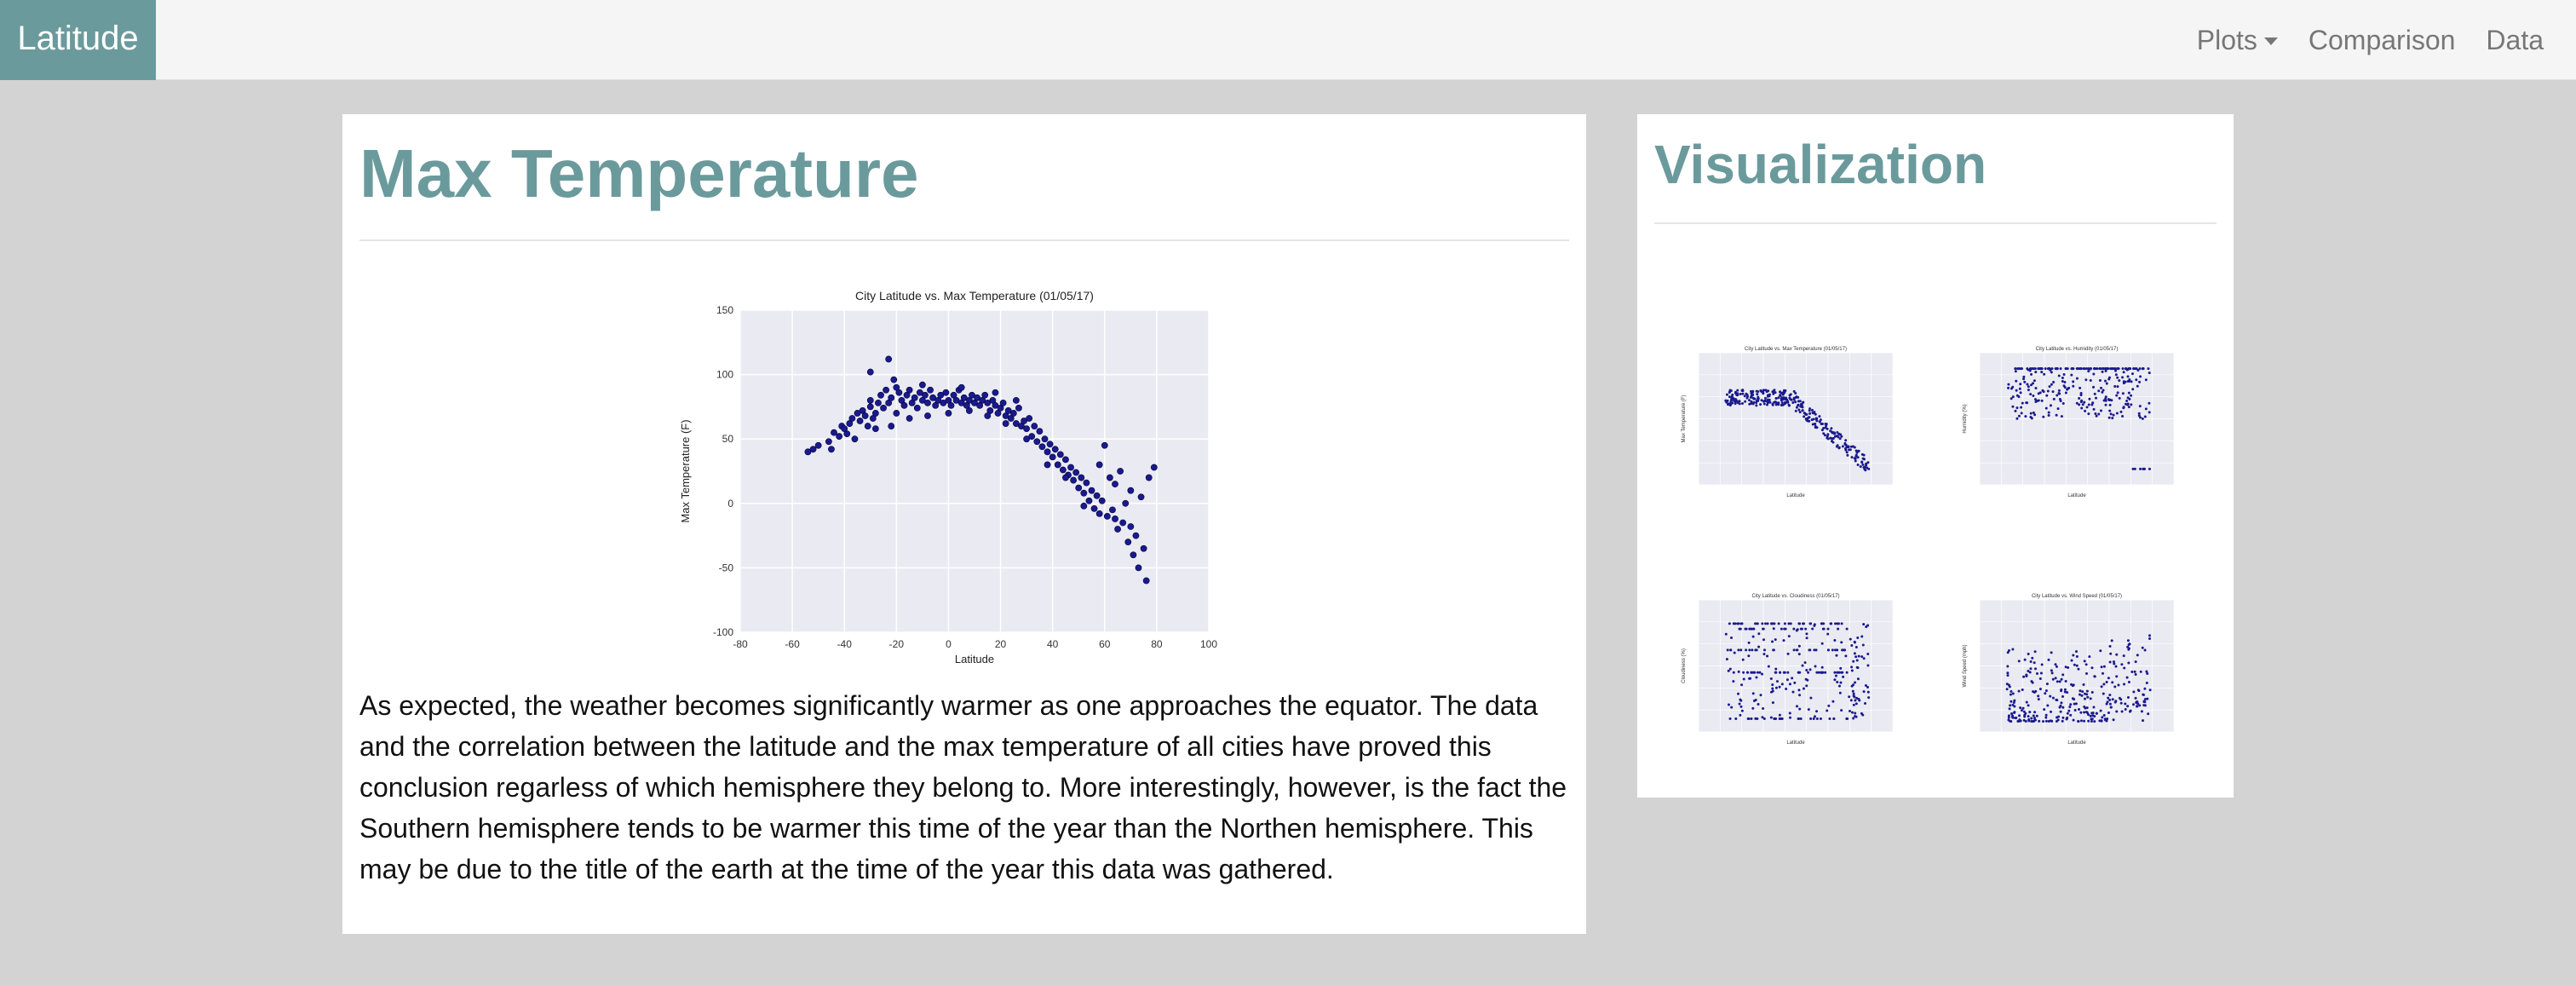 The image size is (2576, 985). Describe the element at coordinates (2270, 41) in the screenshot. I see `caret-down-icon` at that location.